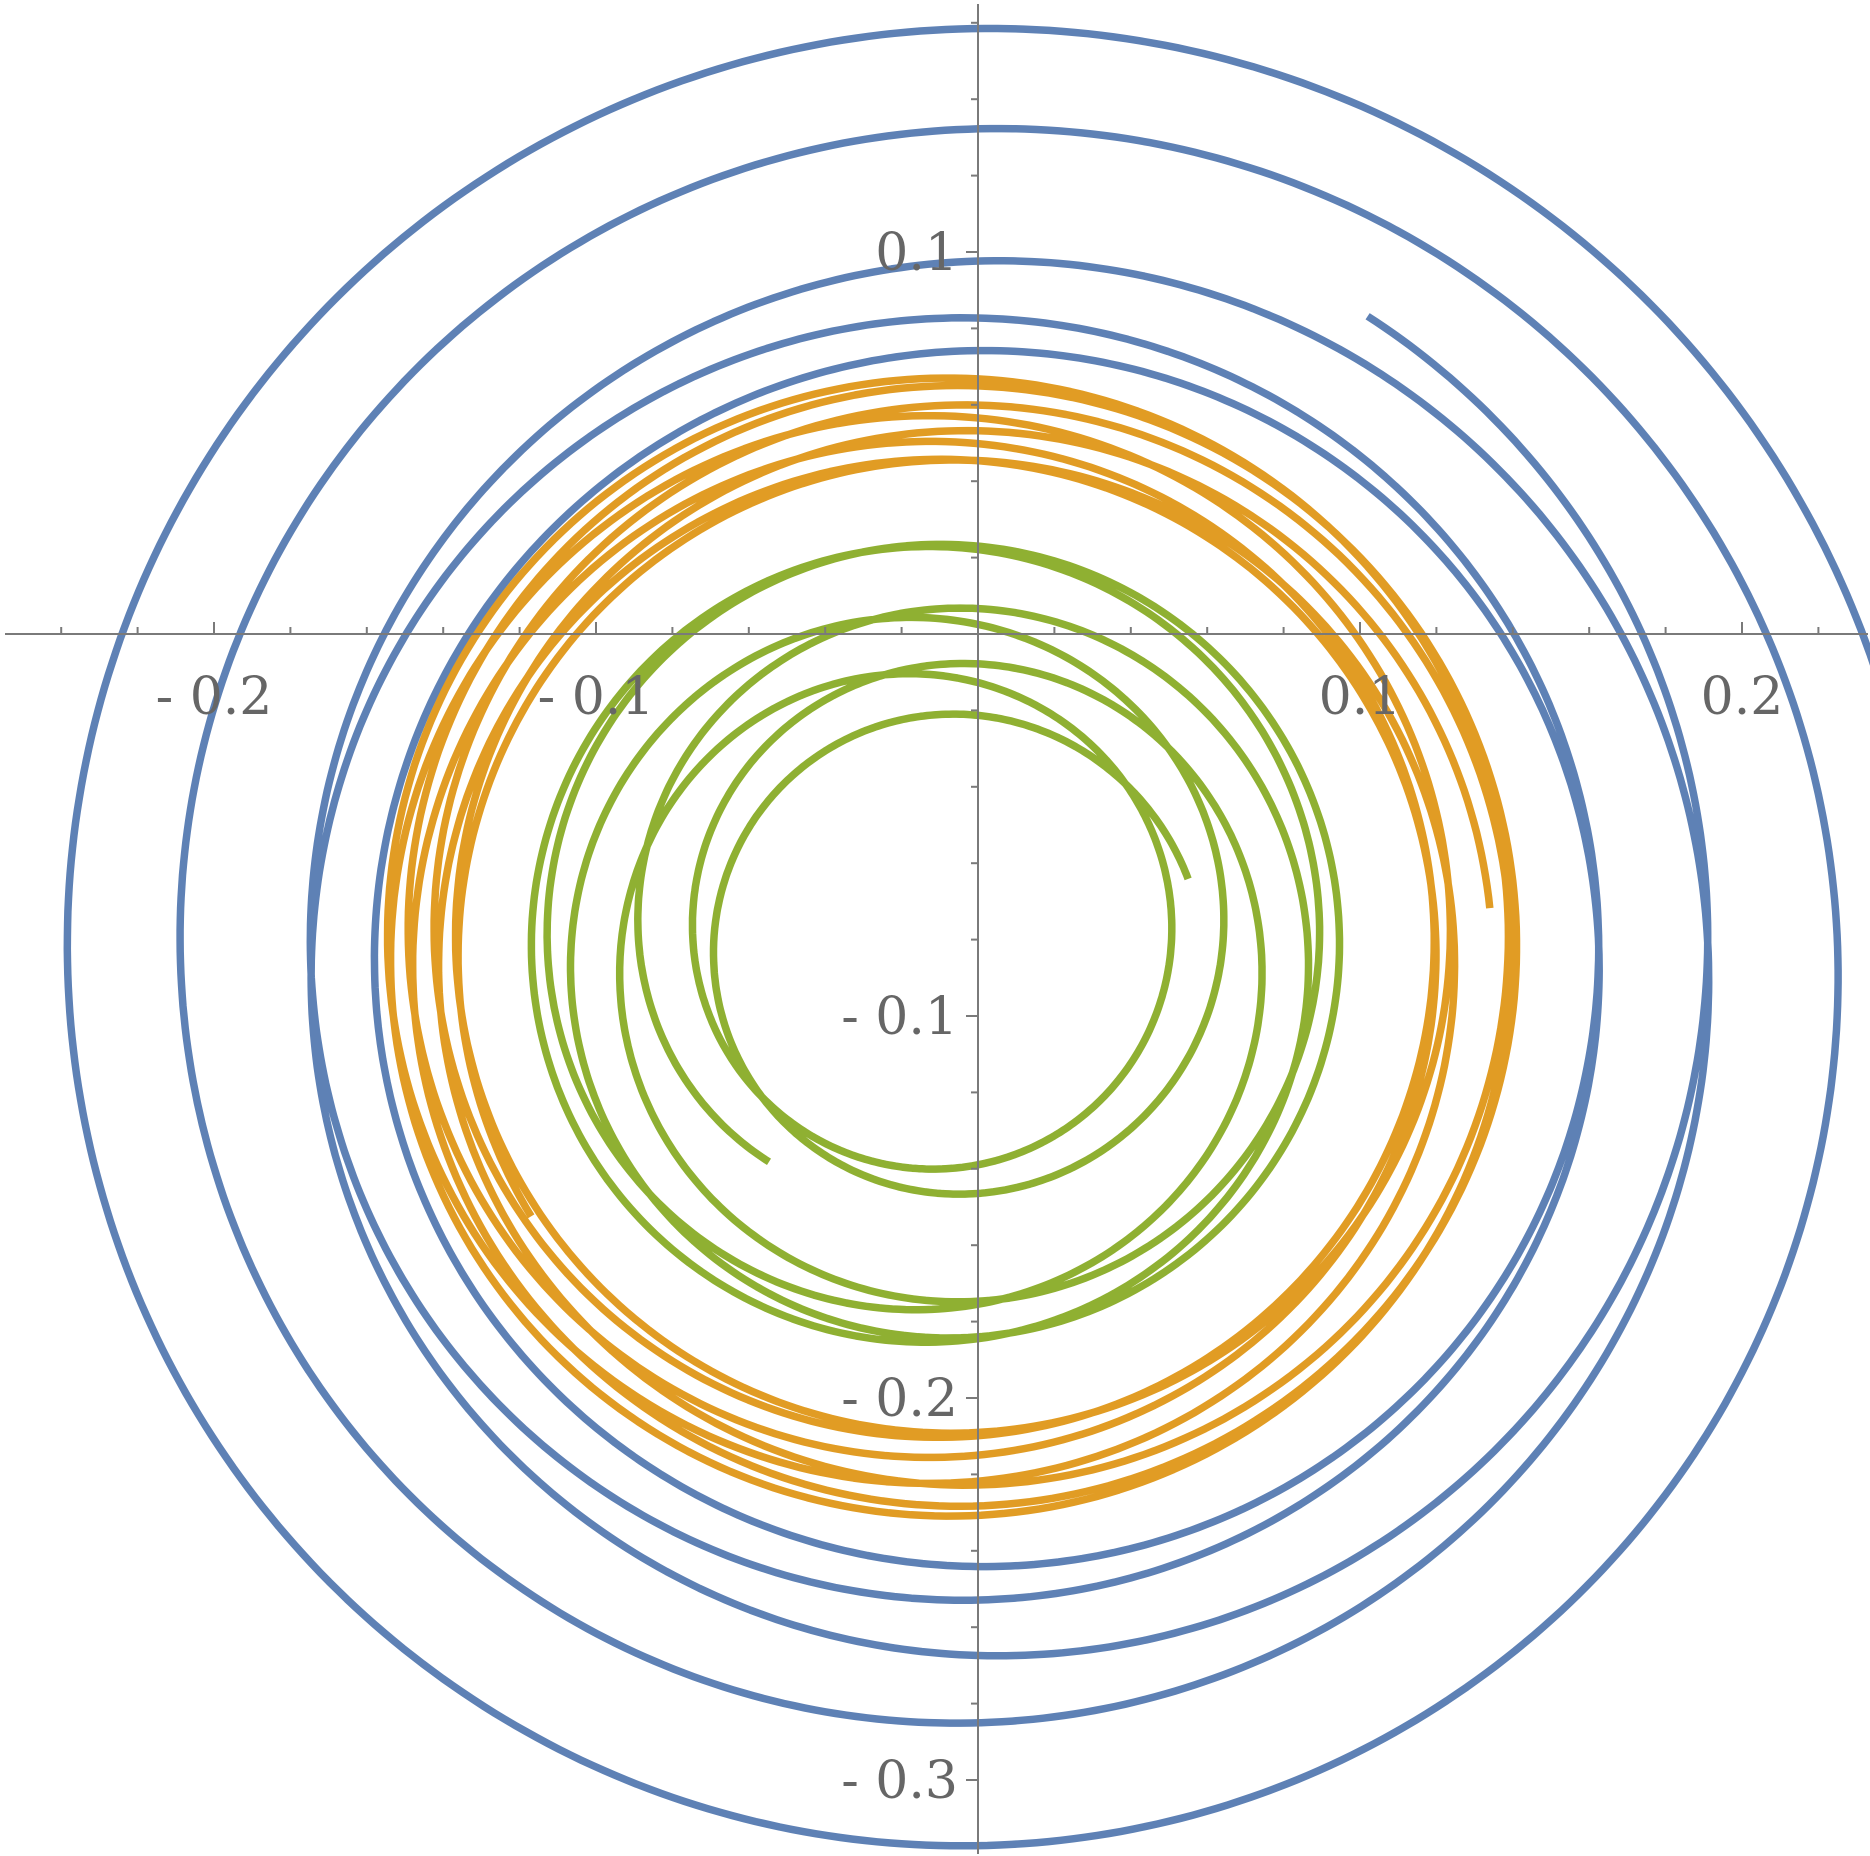  Describe the element at coordinates (899, 1017) in the screenshot. I see `y-tick-label: - 0.1` at that location.